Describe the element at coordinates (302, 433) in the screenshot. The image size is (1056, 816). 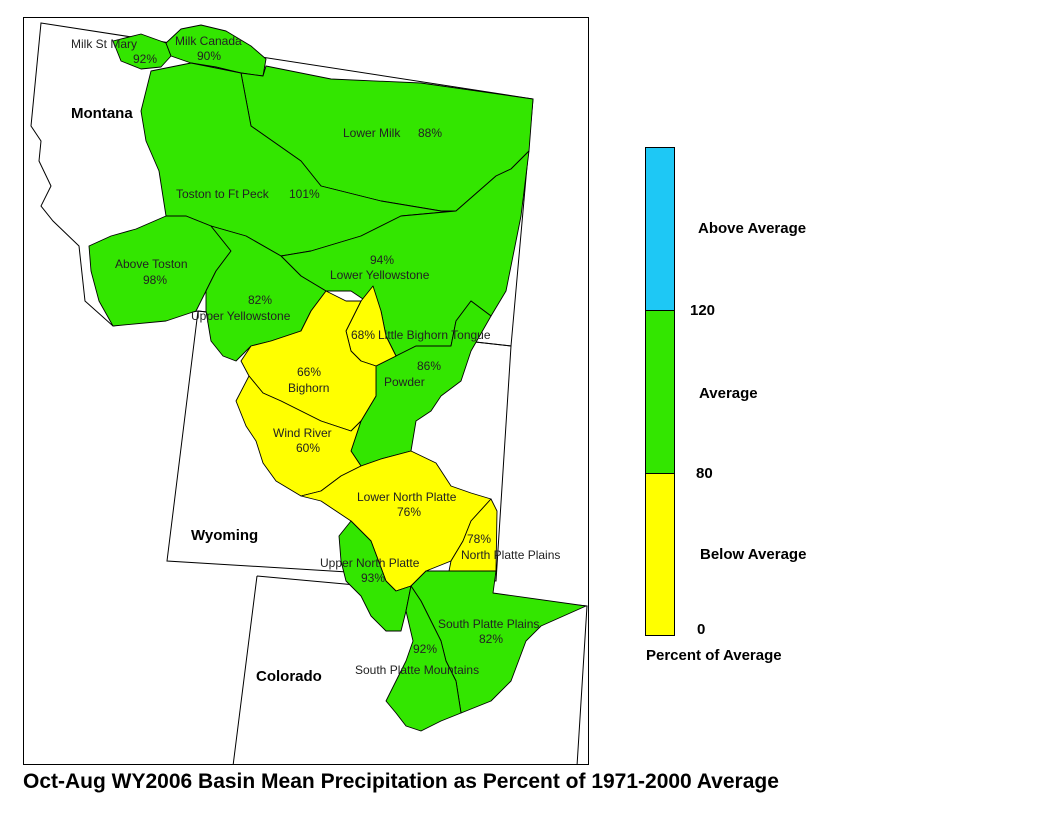
I see `basin-label-name: Wind River` at that location.